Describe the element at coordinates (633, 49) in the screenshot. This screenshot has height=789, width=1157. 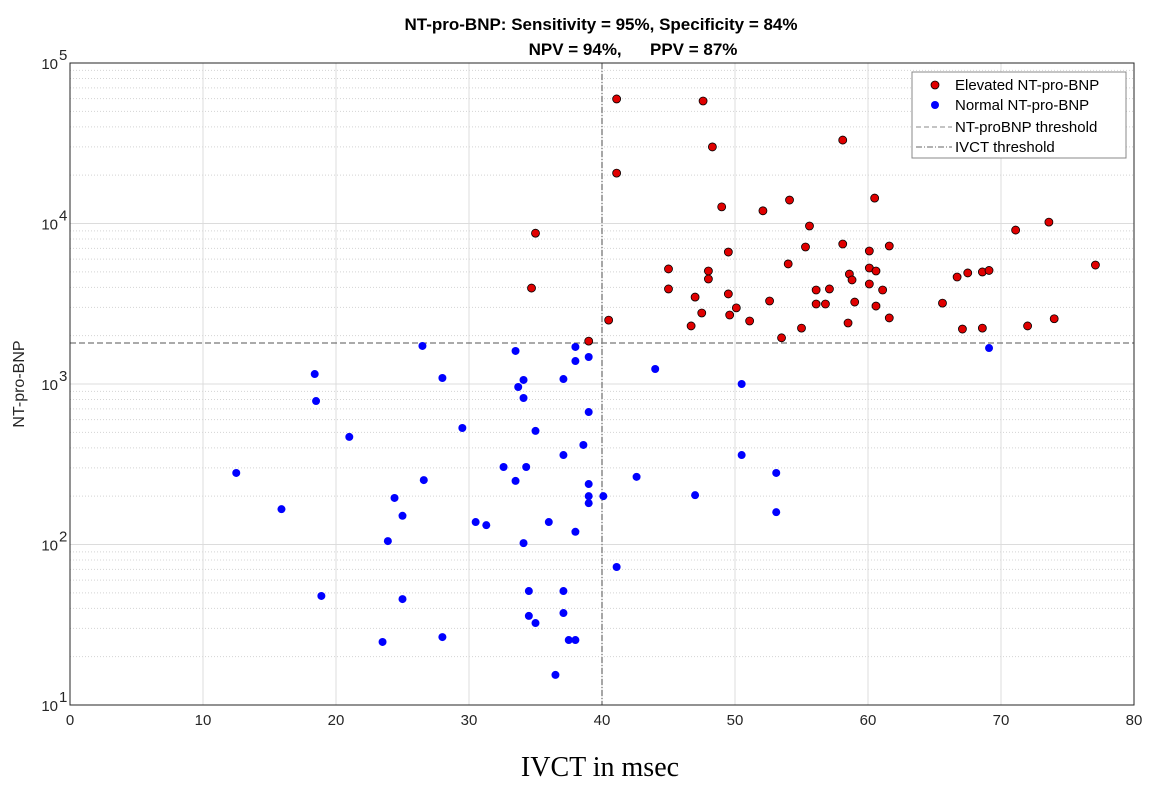
I see `chart-title-line2: NPV = 94%, PPV = 87%` at that location.